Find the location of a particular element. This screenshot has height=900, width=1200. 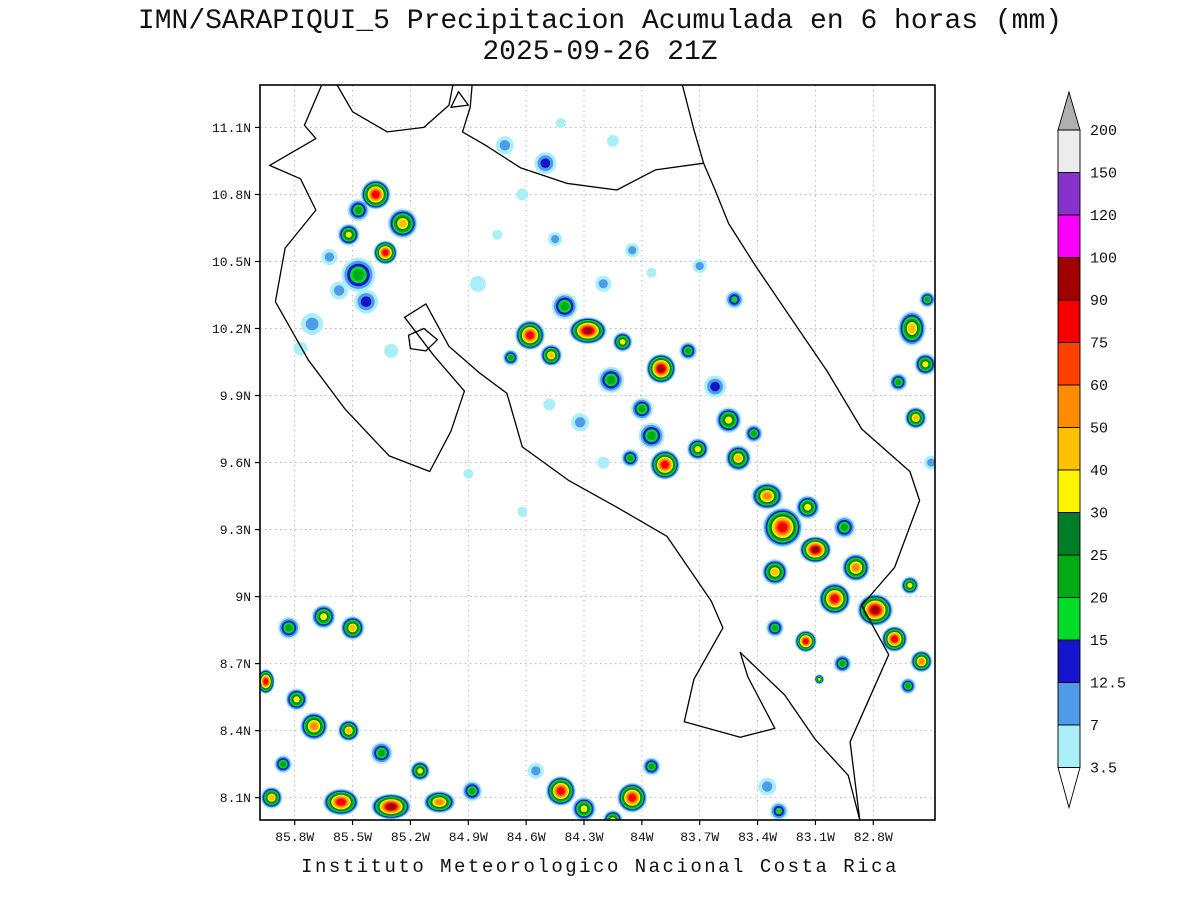

lon-tick-label: 85.2W is located at coordinates (410, 837).